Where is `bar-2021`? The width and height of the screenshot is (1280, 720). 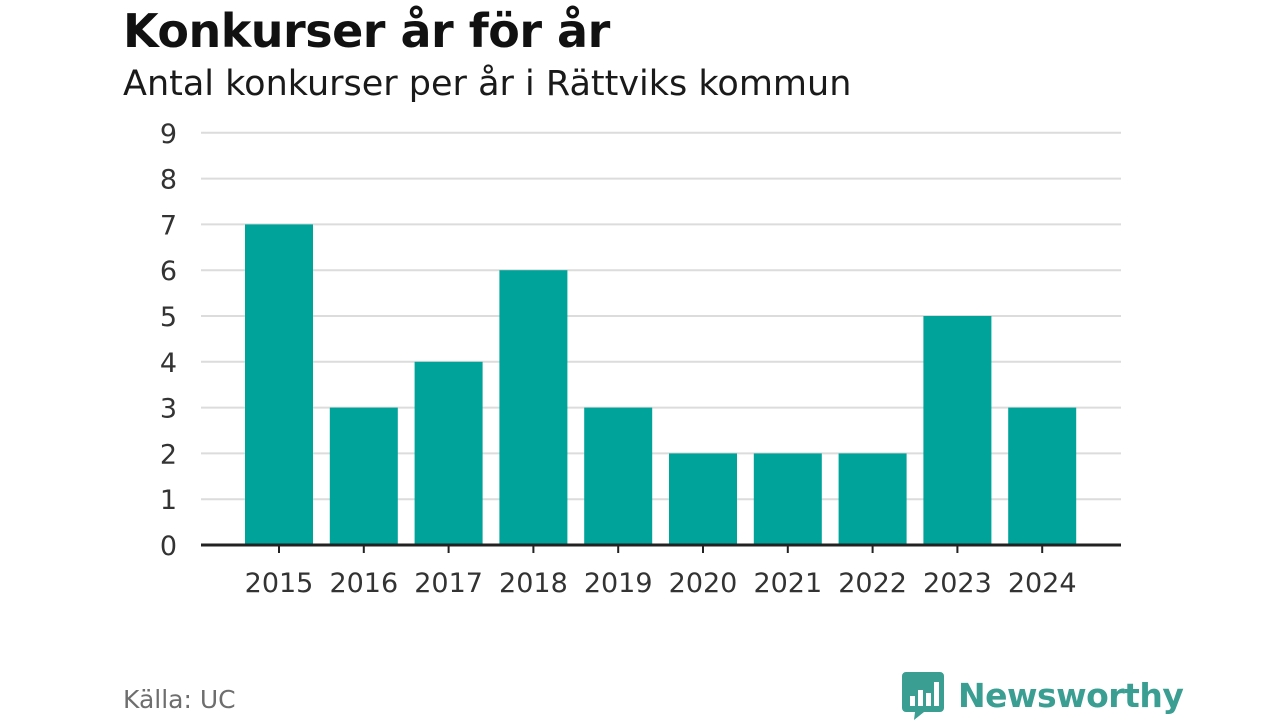 bar-2021 is located at coordinates (787, 499).